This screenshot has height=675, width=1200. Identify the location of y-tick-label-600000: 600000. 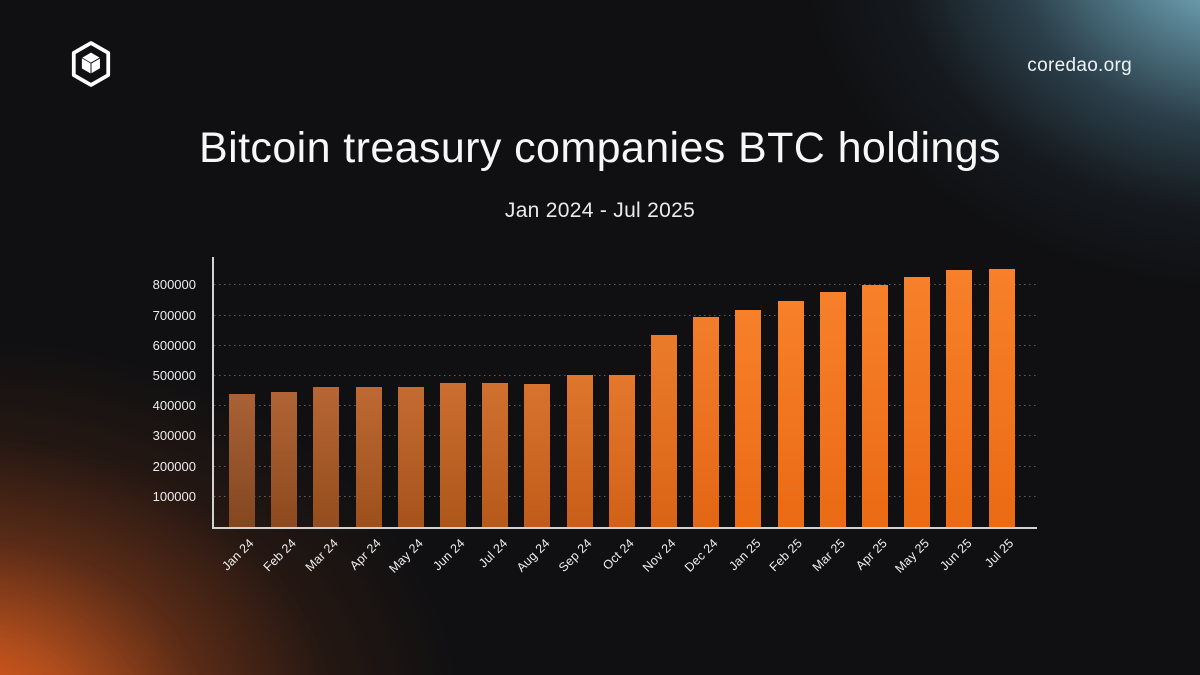
(174, 345).